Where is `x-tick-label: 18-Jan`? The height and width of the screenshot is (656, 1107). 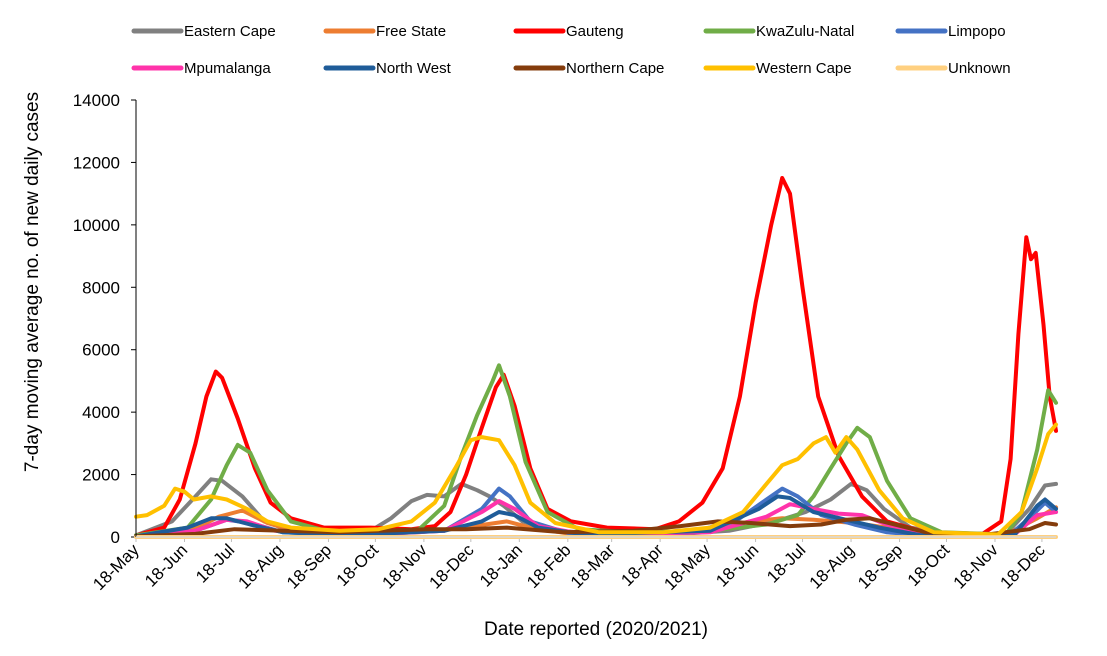 x-tick-label: 18-Jan is located at coordinates (501, 565).